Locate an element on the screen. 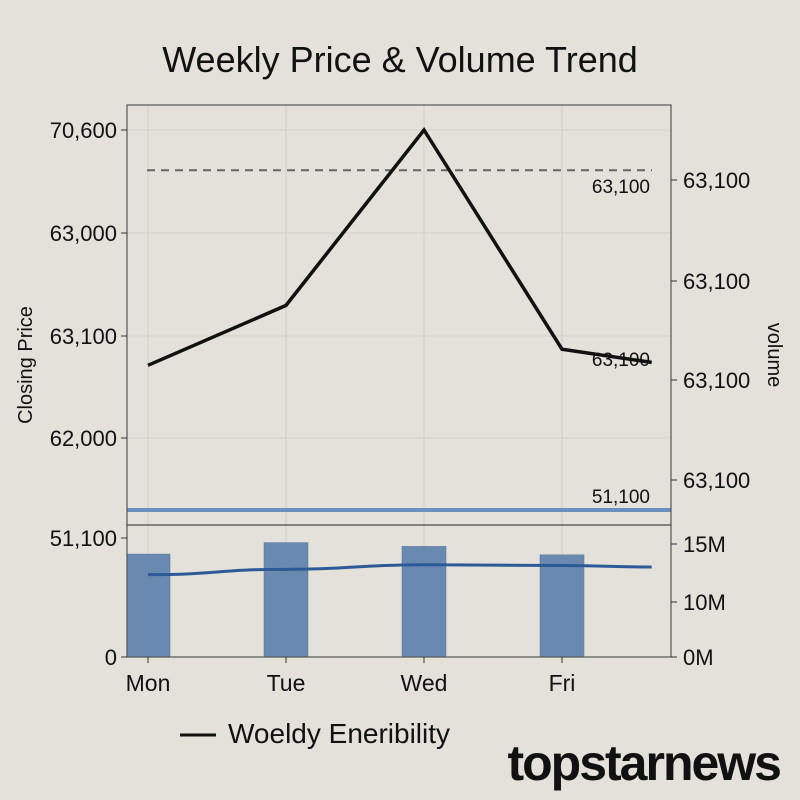 This screenshot has width=800, height=800. right-axis-label: volume is located at coordinates (774, 355).